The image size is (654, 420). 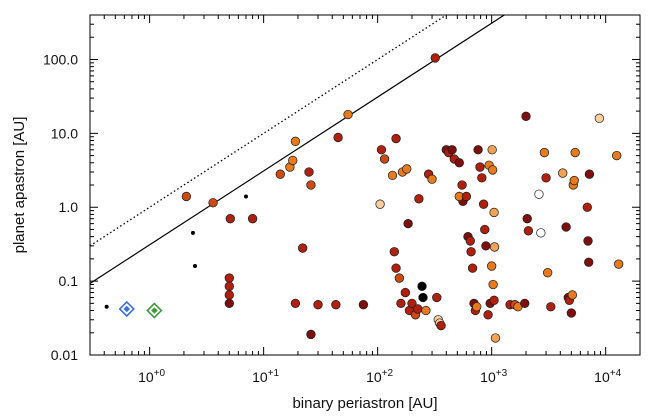 I want to click on x-tick-label: 10+3, so click(x=493, y=376).